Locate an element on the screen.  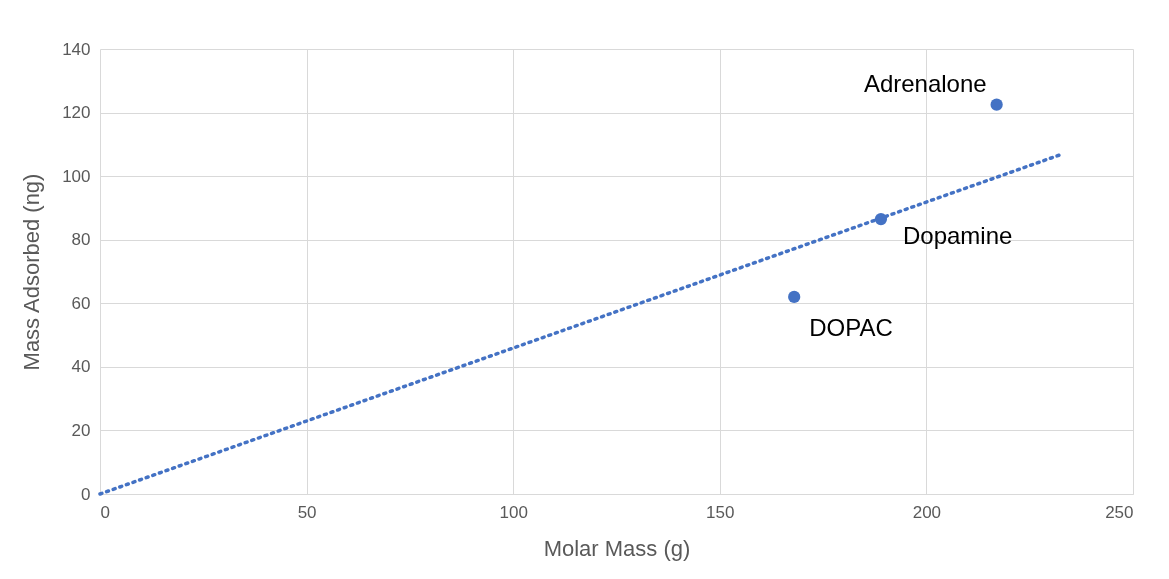
y-tick-label: 60 is located at coordinates (81, 303).